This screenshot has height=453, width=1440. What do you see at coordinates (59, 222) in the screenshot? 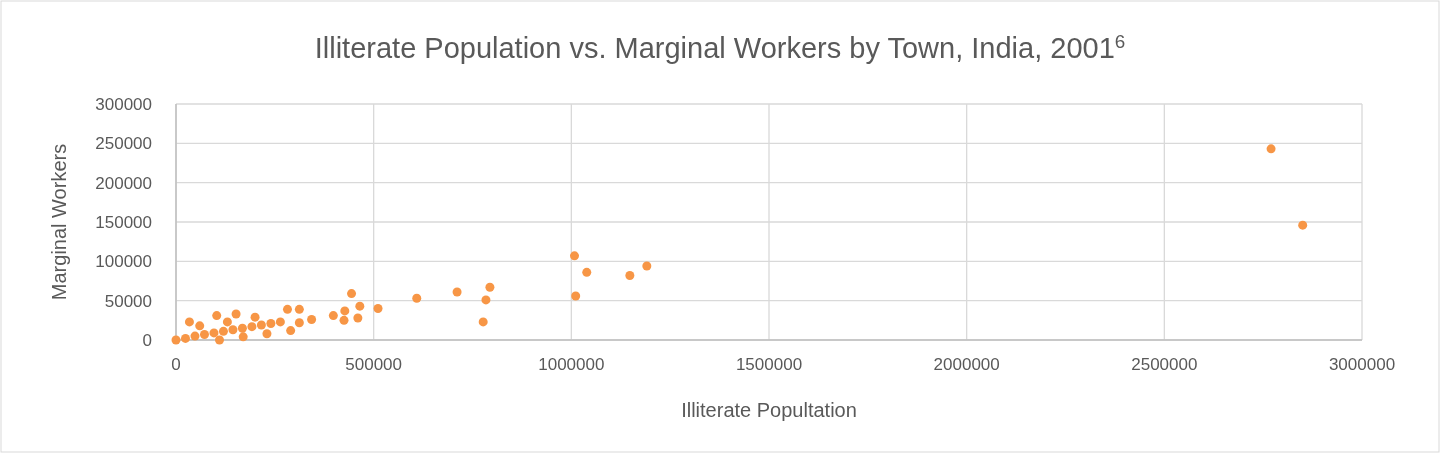
I see `y-axis-title: Marginal Workers` at bounding box center [59, 222].